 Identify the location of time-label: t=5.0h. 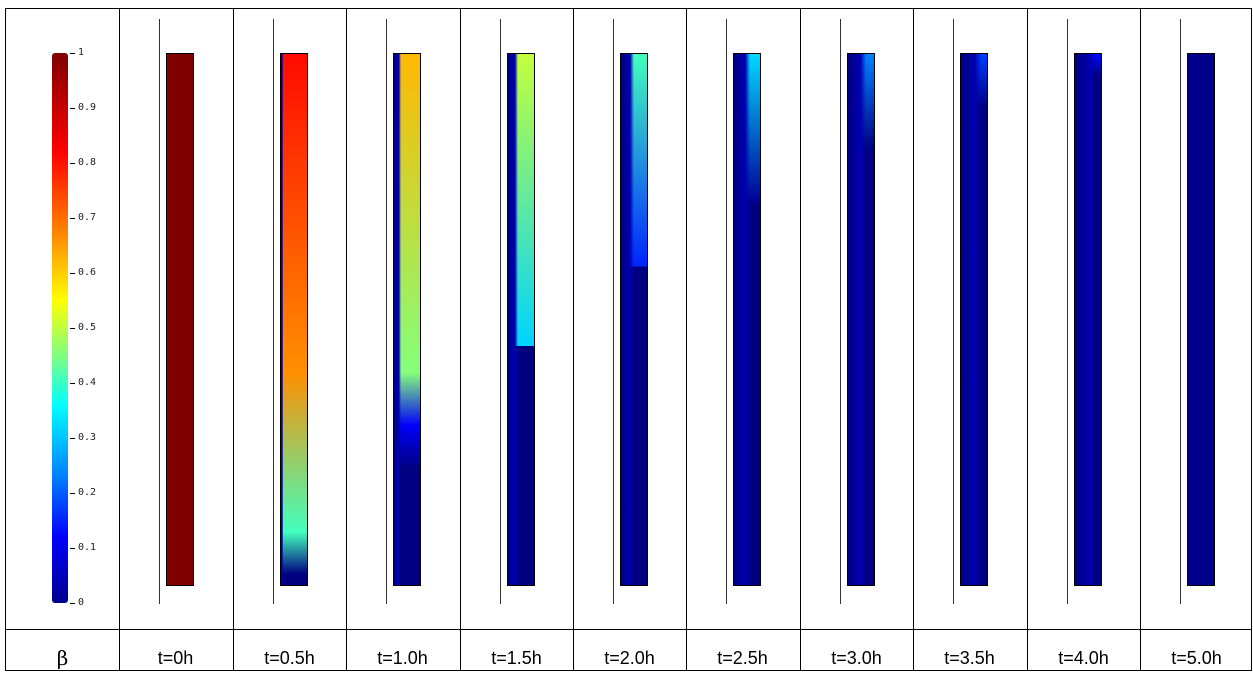
(1196, 657).